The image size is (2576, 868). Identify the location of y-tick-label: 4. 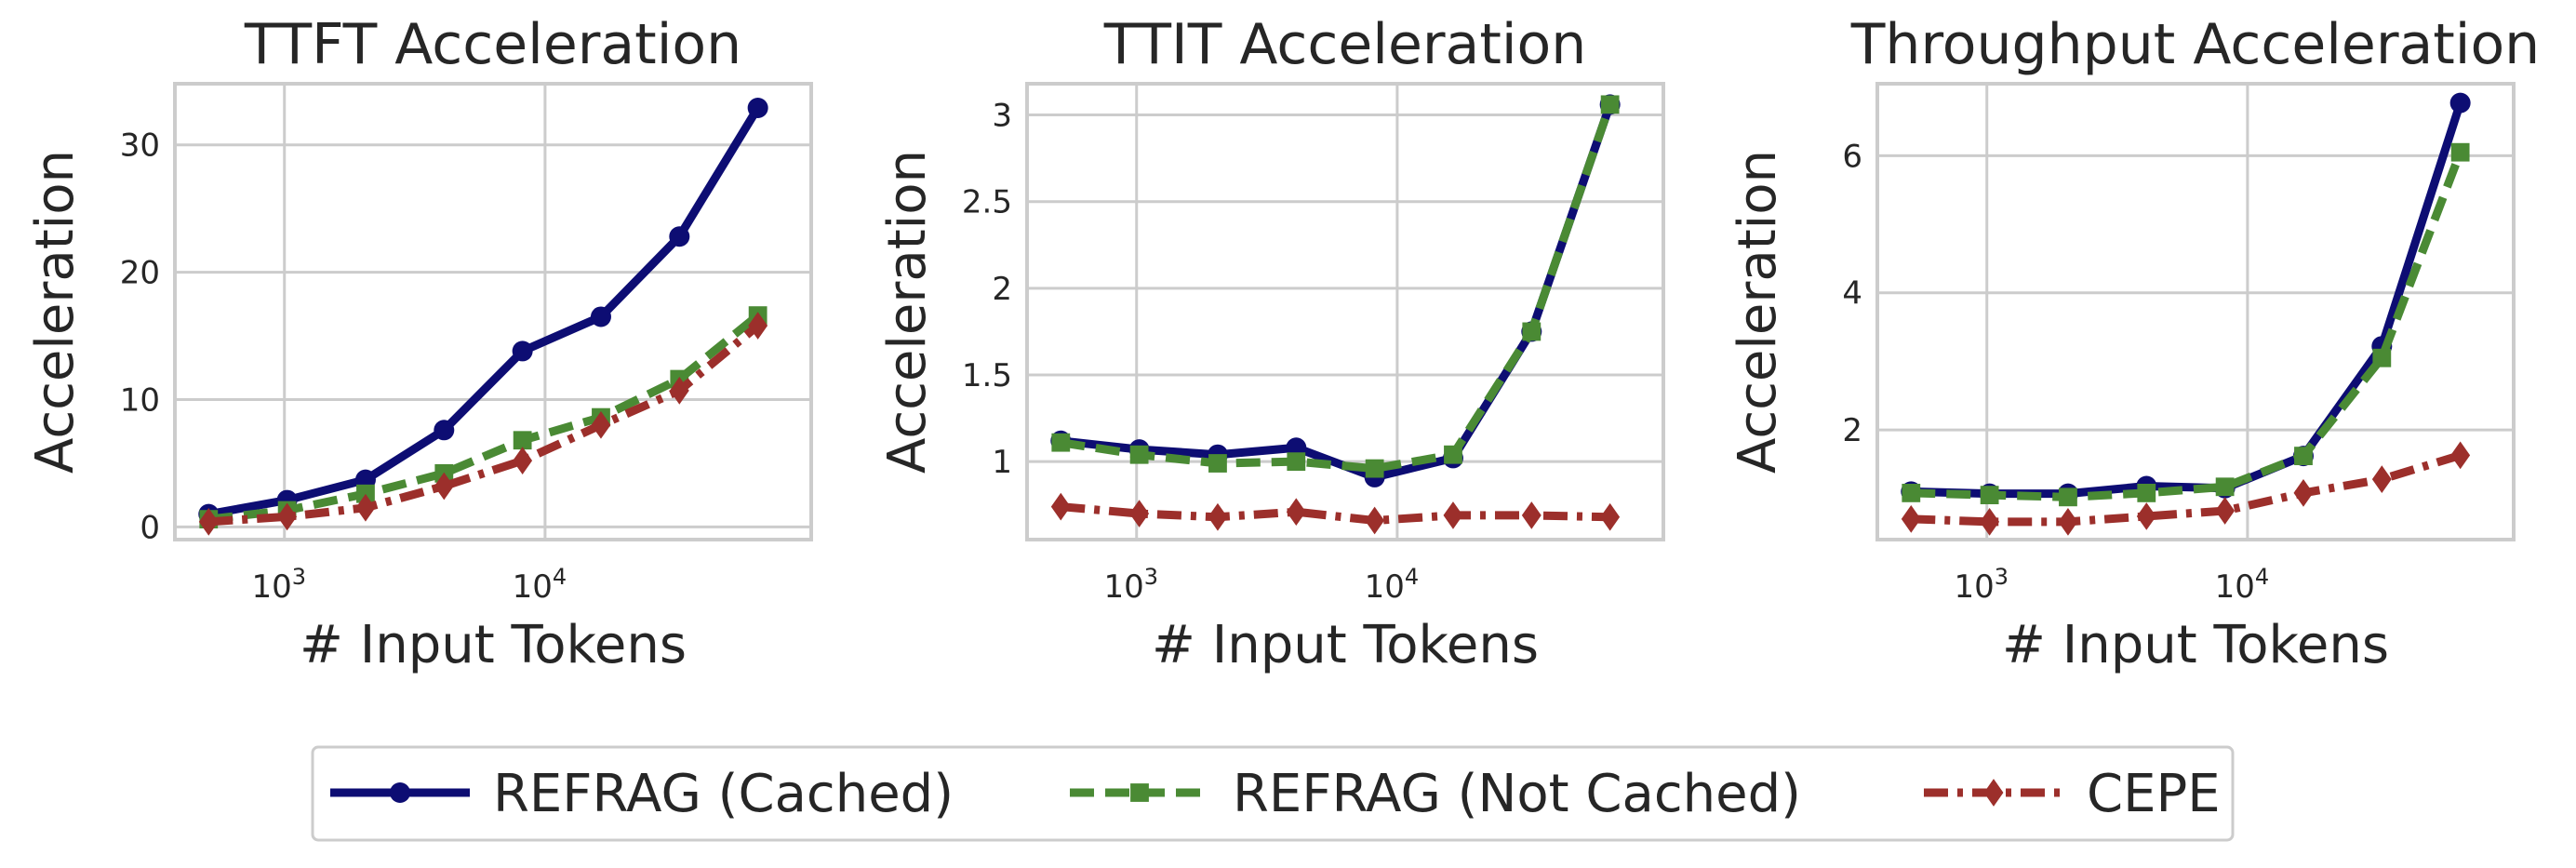
(1852, 294).